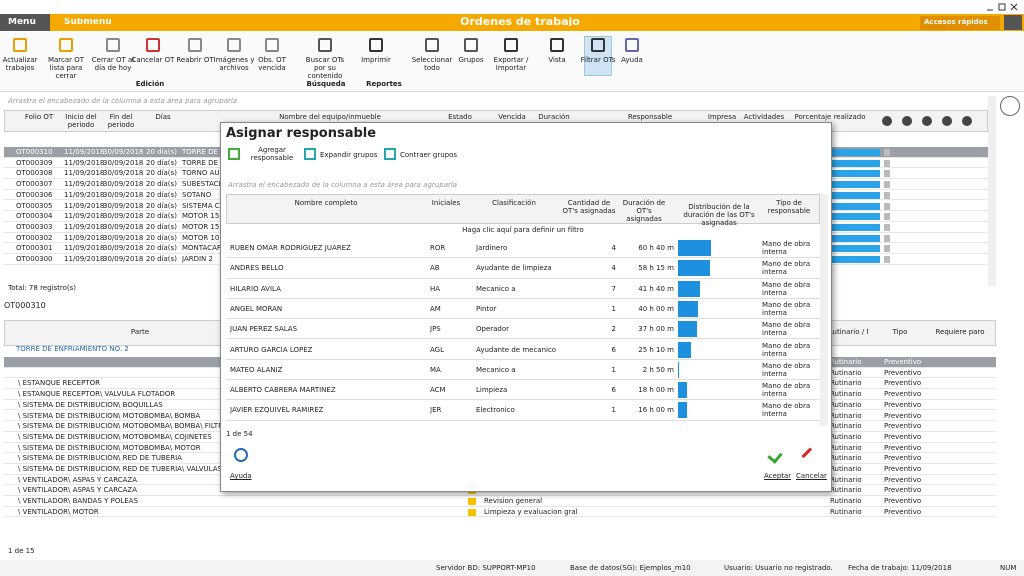  Describe the element at coordinates (272, 154) in the screenshot. I see `toolbar-button: Agregar responsable` at that location.